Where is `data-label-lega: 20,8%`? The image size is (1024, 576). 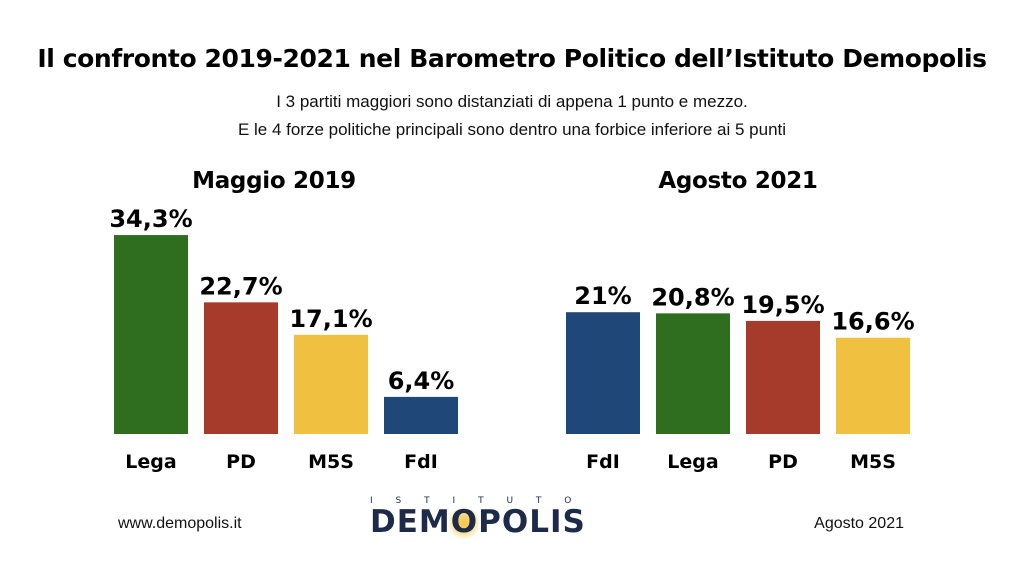
data-label-lega: 20,8% is located at coordinates (692, 297).